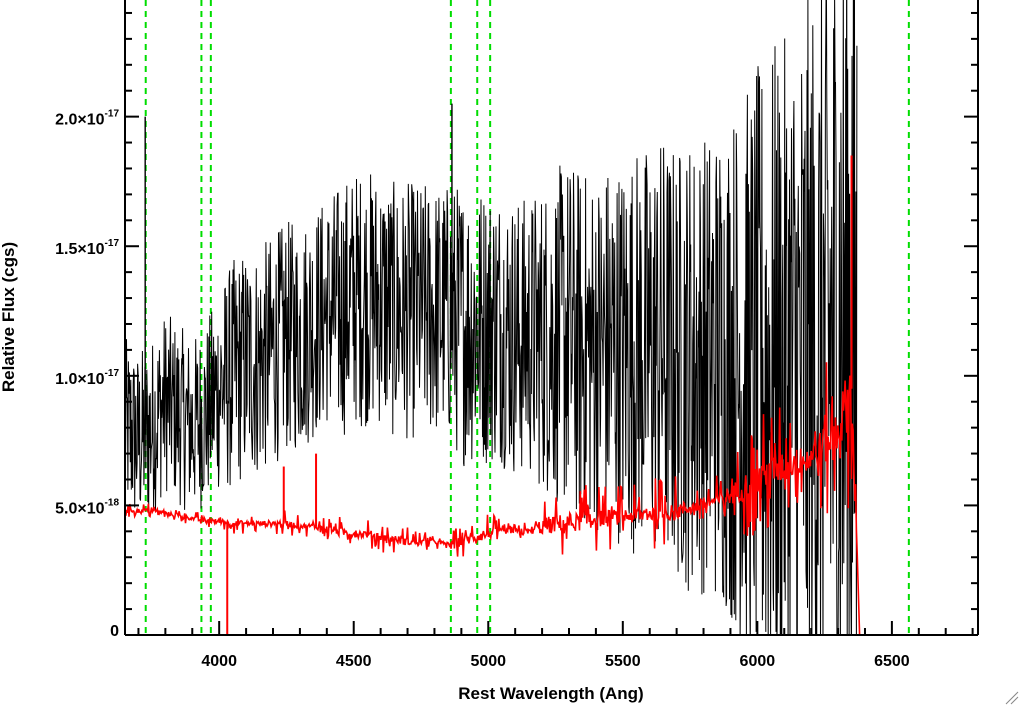 This screenshot has height=706, width=1020. I want to click on x-tick-labels: 4000 4500 5000 5500 6000 6500, so click(555, 661).